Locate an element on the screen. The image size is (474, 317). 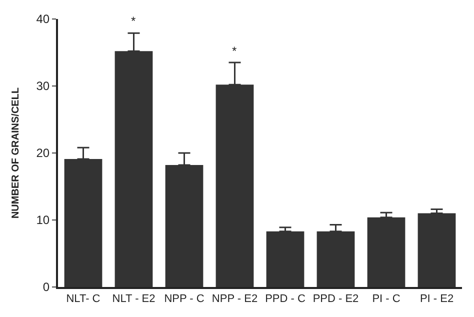
x-tick-label: NLT- C is located at coordinates (83, 299).